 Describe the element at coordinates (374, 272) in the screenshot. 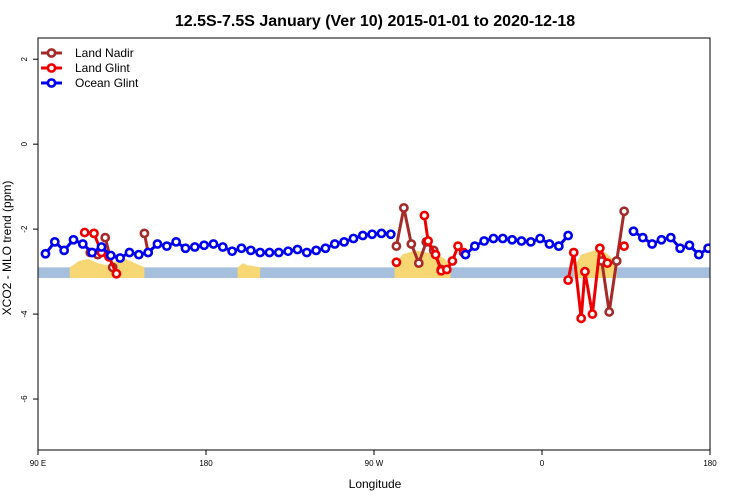

I see `background-band` at that location.